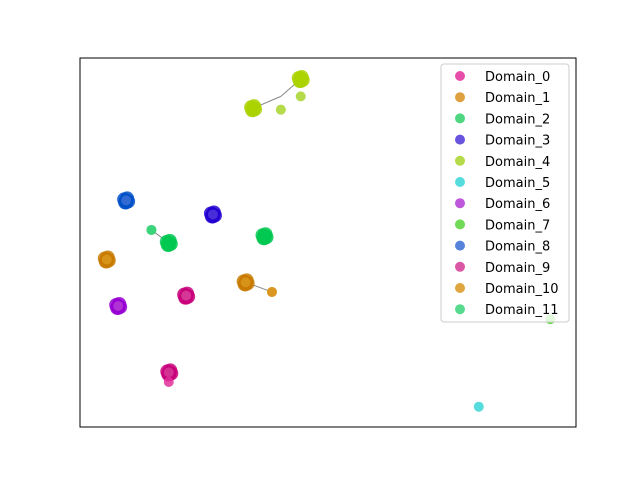 The height and width of the screenshot is (480, 640). Describe the element at coordinates (517, 183) in the screenshot. I see `legend-label-Domain_5: Domain_5` at that location.